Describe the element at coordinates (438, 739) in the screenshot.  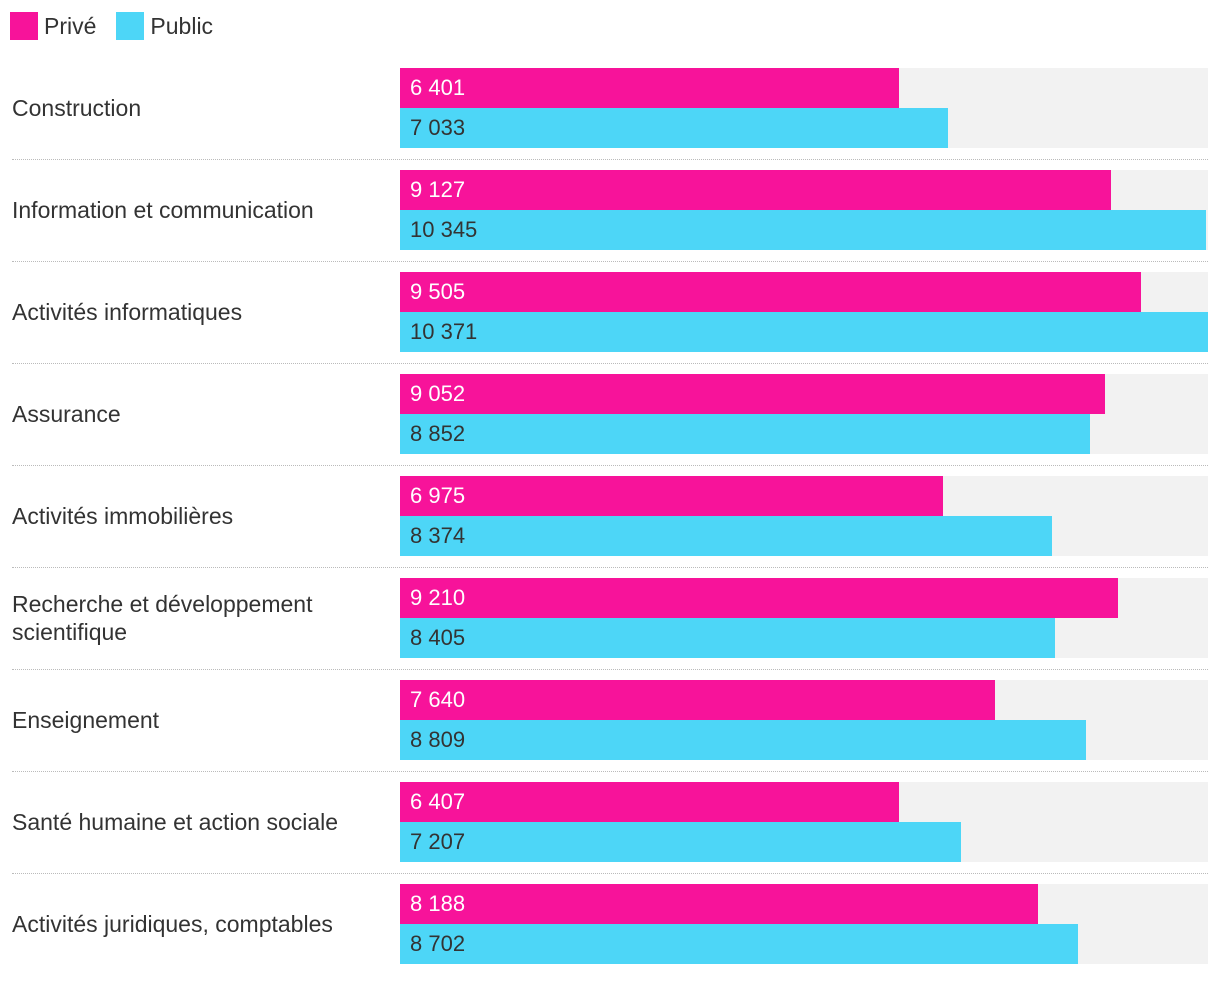
I see `bar-value-label: 8 809` at that location.